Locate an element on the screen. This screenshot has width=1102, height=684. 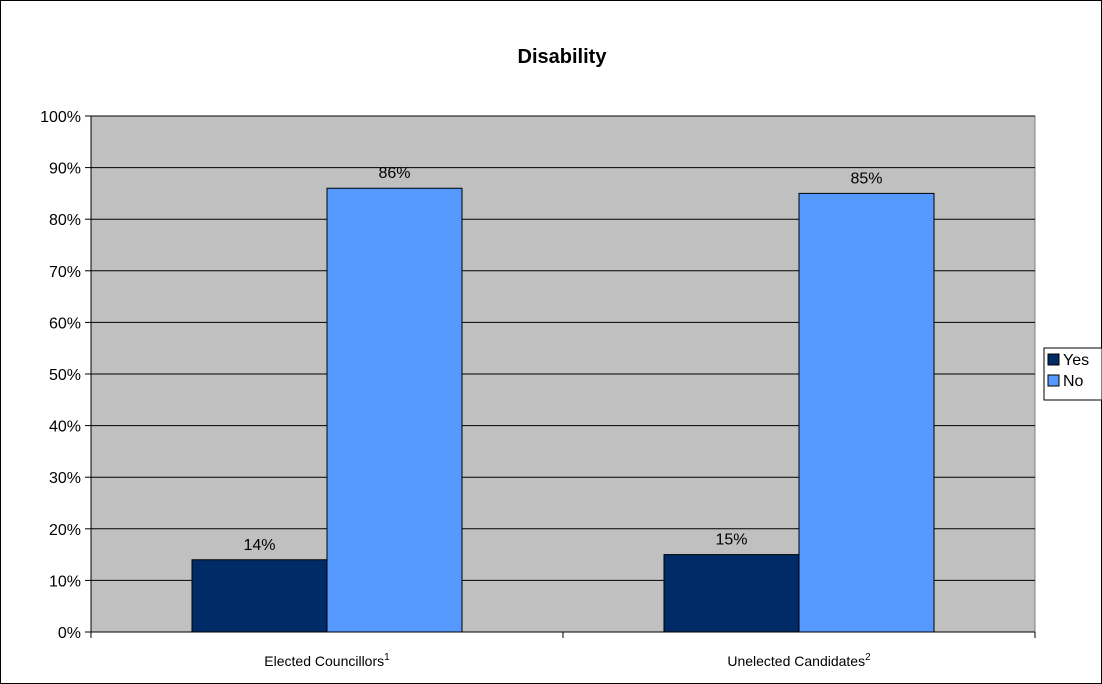
x-category-footnote-mark: 2 is located at coordinates (868, 657).